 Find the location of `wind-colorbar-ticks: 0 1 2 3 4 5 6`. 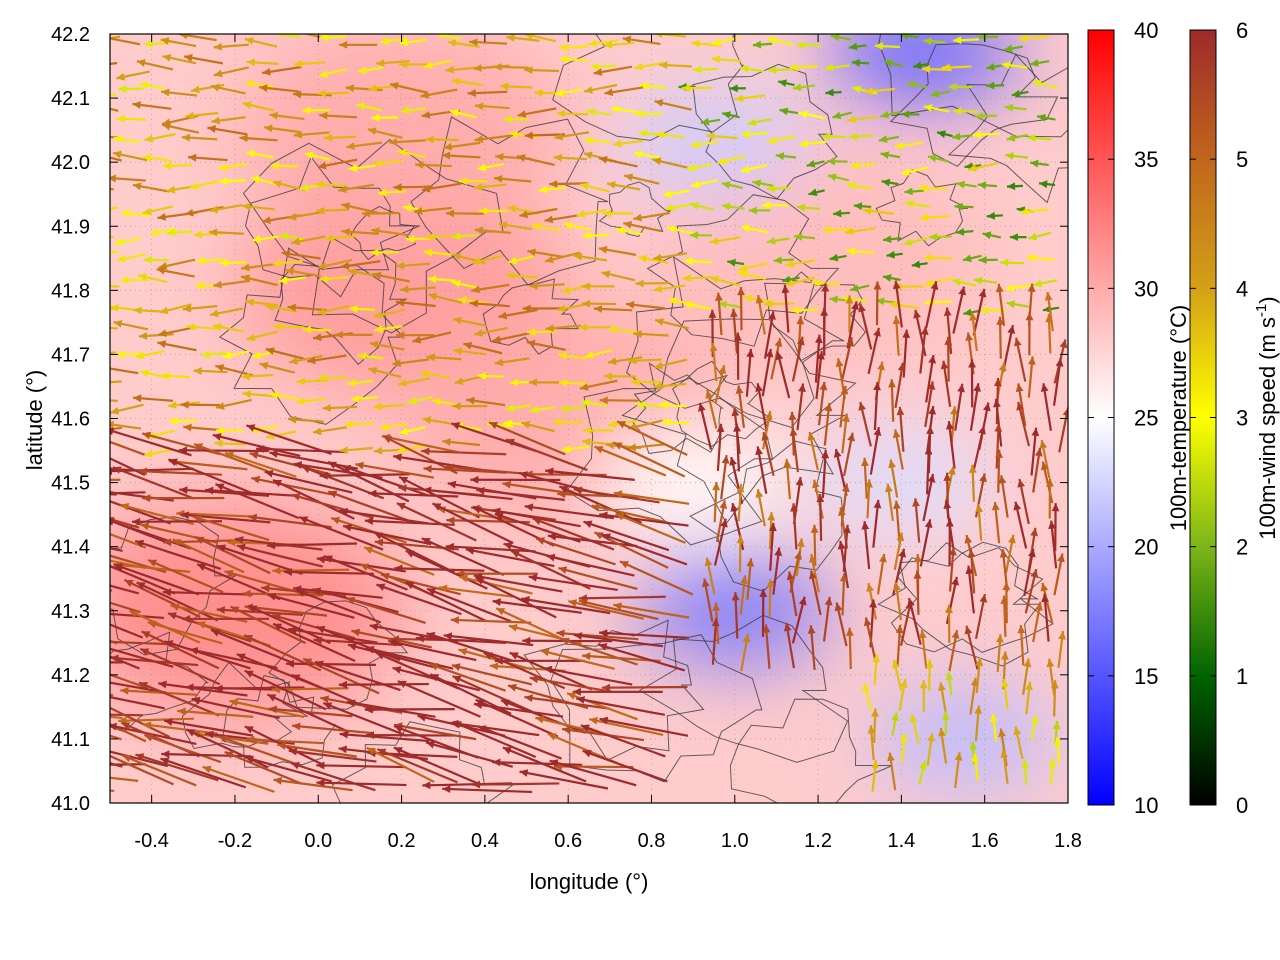

wind-colorbar-ticks: 0 1 2 3 4 5 6 is located at coordinates (1219, 418).